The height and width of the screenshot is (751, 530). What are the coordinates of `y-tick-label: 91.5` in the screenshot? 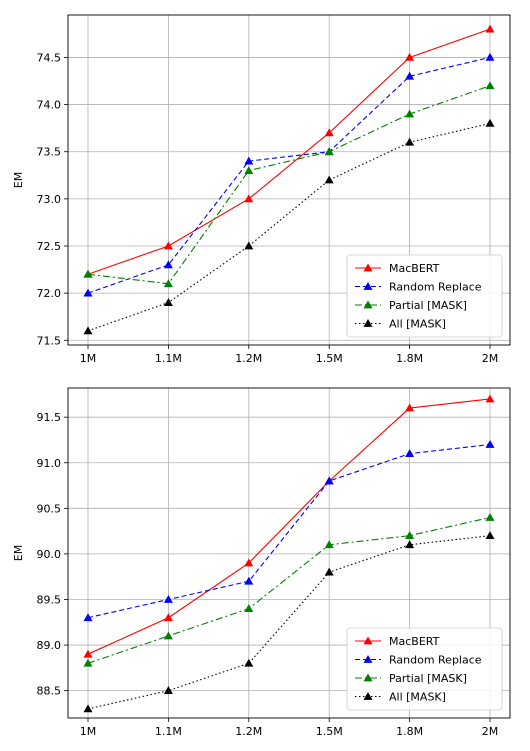 It's located at (49, 417).